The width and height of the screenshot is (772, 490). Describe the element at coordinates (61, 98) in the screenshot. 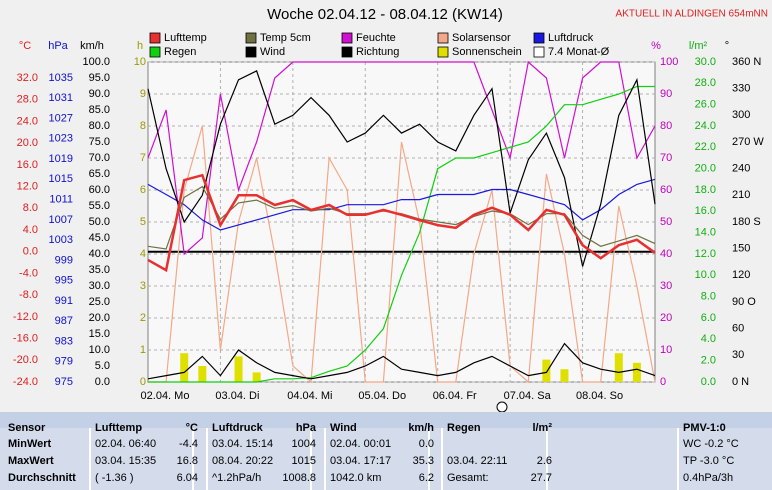

I see `tick-label: 1031` at that location.